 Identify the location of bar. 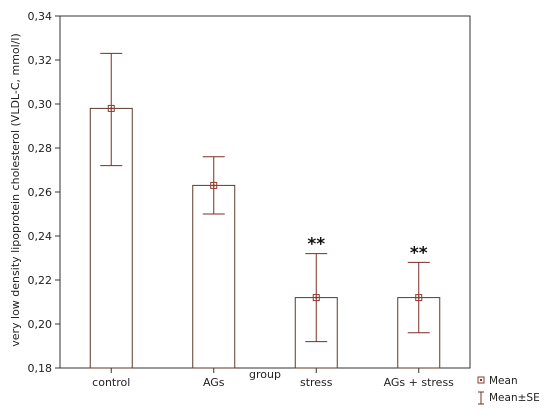
(214, 276).